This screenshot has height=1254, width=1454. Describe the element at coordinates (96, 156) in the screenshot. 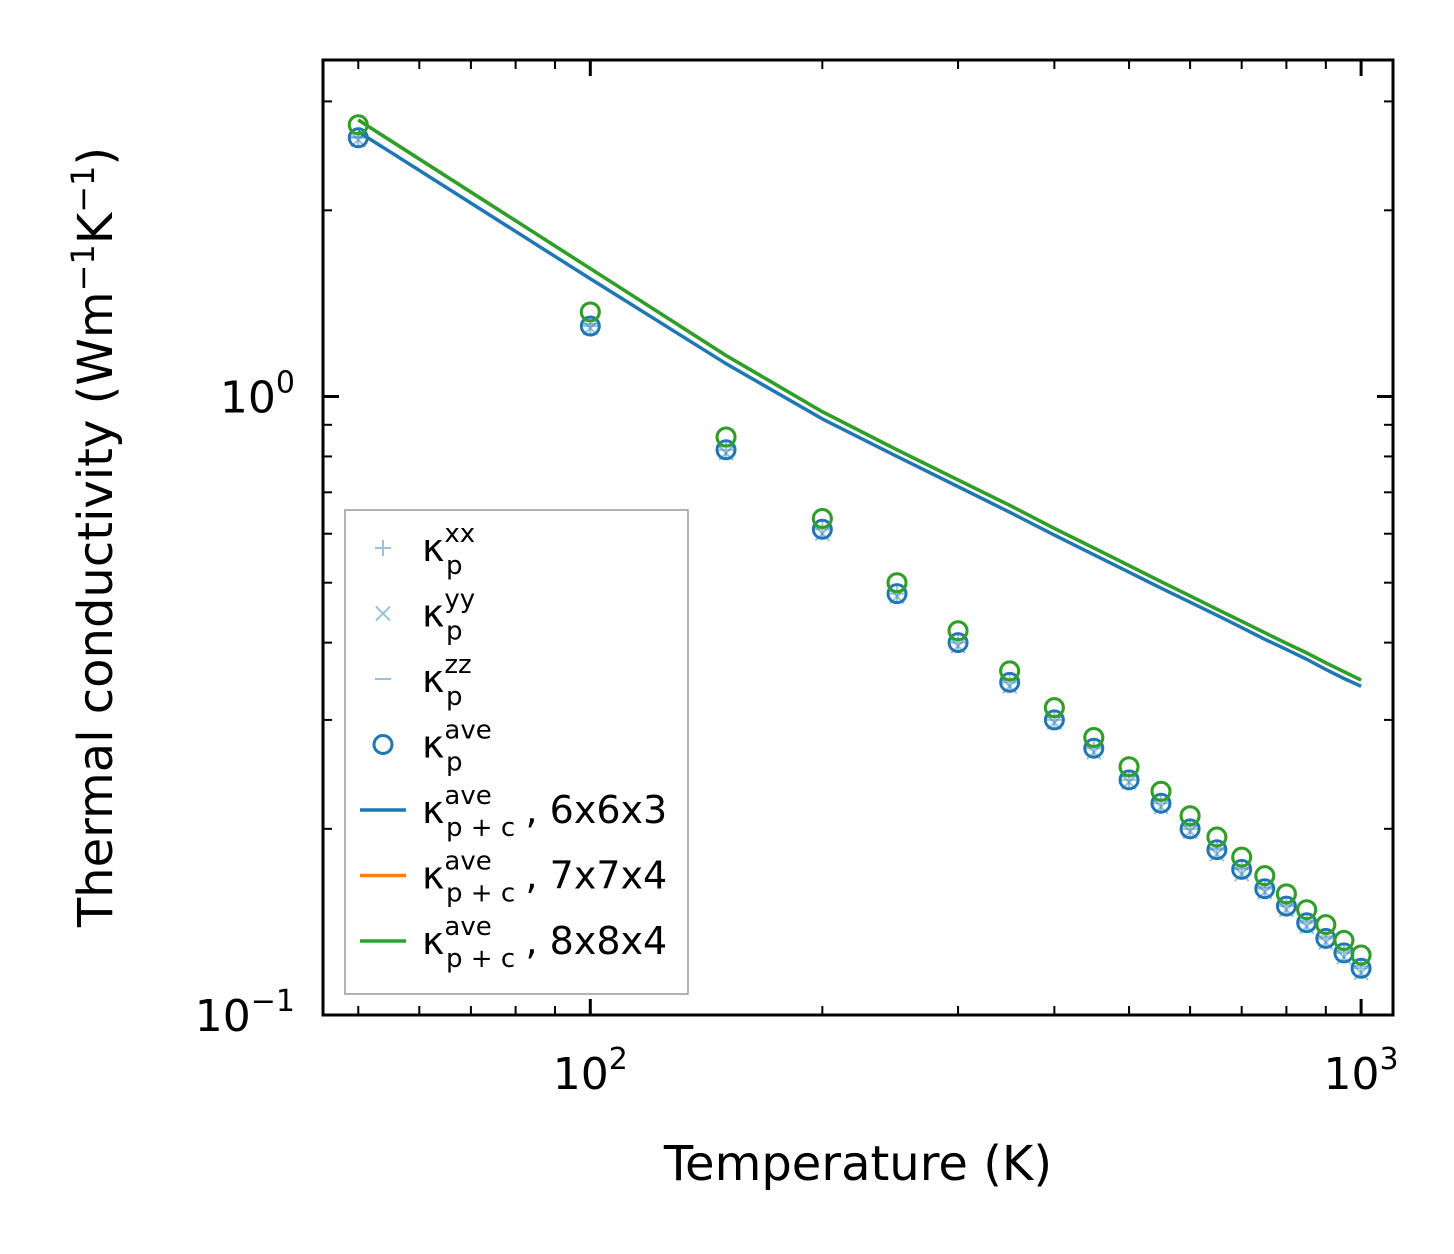

I see `y-axis-title-close: )` at that location.